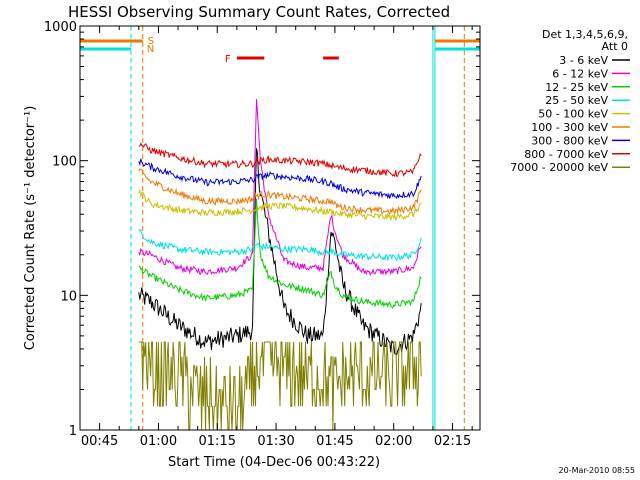 The width and height of the screenshot is (640, 480). What do you see at coordinates (583, 60) in the screenshot?
I see `legend-entry-label: 3 - 6 keV` at bounding box center [583, 60].